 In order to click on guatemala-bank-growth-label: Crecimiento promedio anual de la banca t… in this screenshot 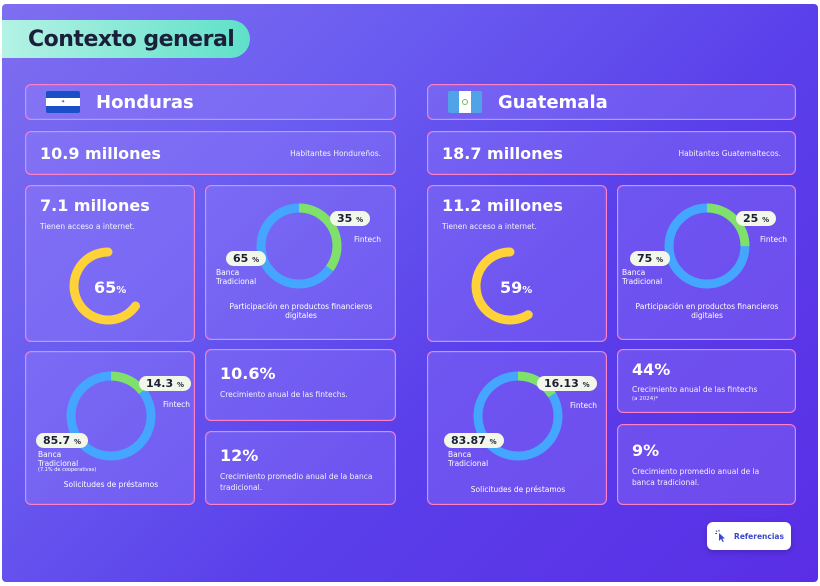, I will do `click(696, 477)`.